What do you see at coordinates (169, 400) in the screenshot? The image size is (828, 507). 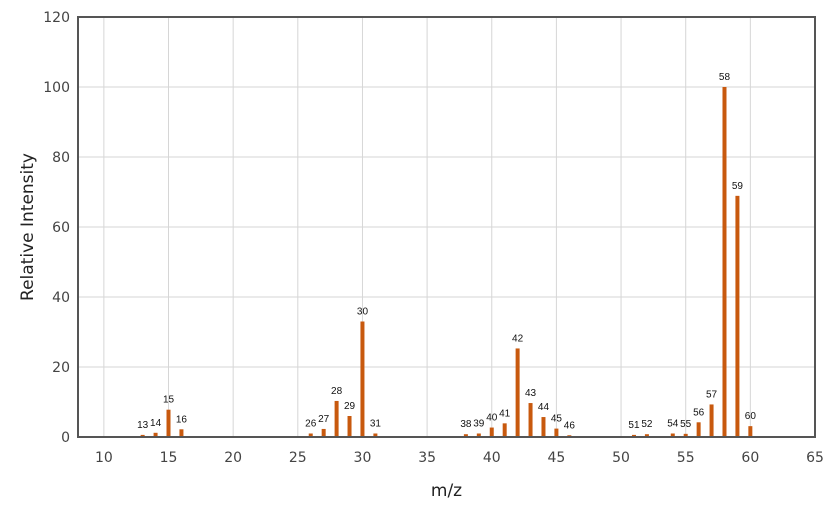 I see `data-label: 15` at bounding box center [169, 400].